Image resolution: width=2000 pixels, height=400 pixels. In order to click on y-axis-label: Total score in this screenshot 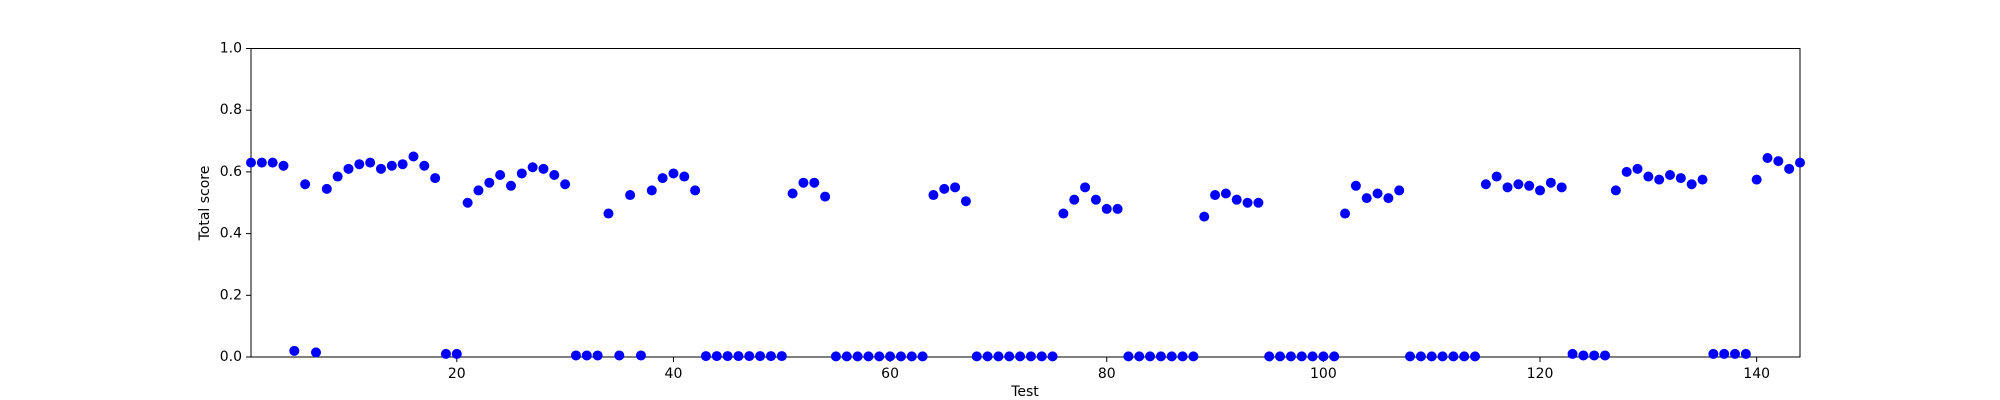, I will do `click(205, 204)`.